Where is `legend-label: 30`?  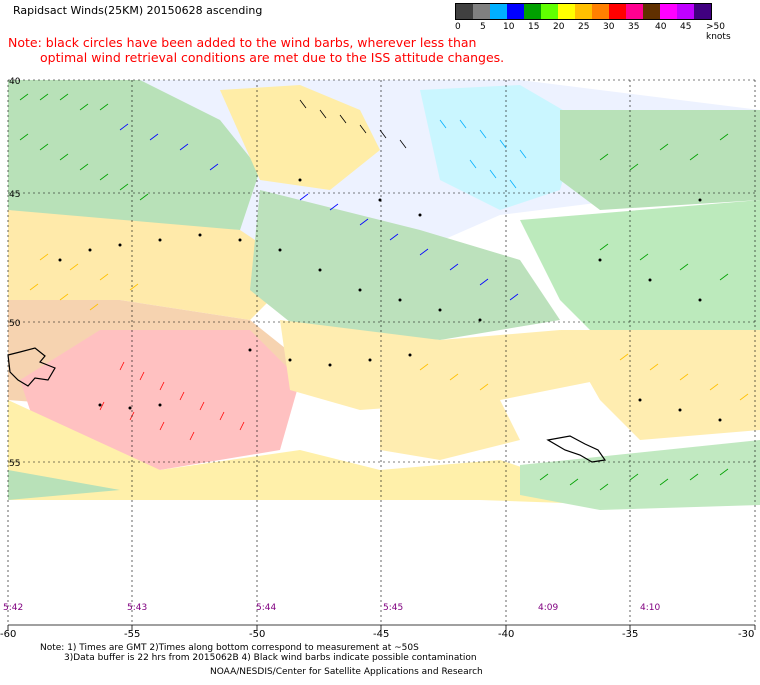 legend-label: 30 is located at coordinates (609, 27).